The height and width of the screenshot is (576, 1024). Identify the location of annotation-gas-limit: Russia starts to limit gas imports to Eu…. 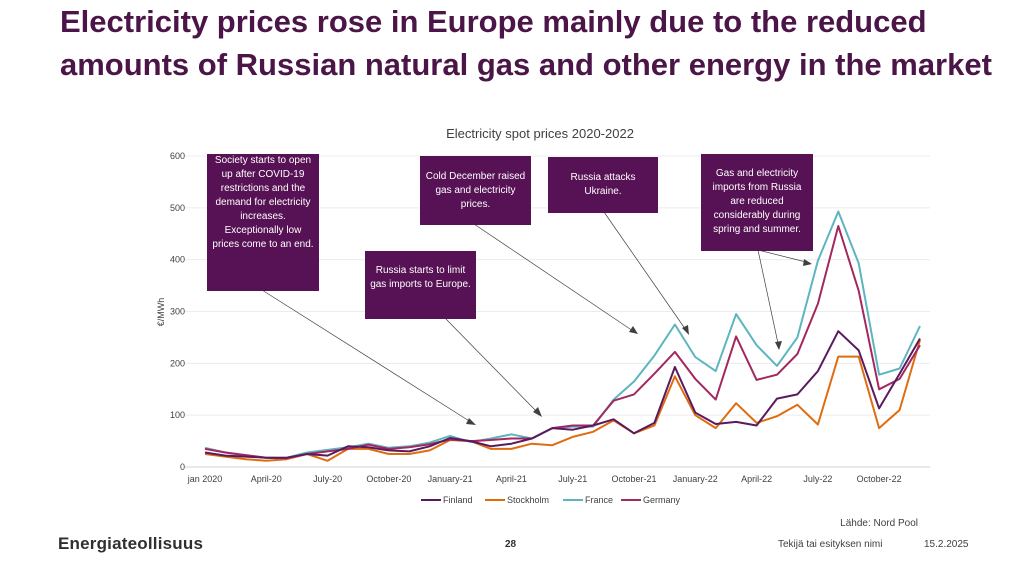
(420, 285).